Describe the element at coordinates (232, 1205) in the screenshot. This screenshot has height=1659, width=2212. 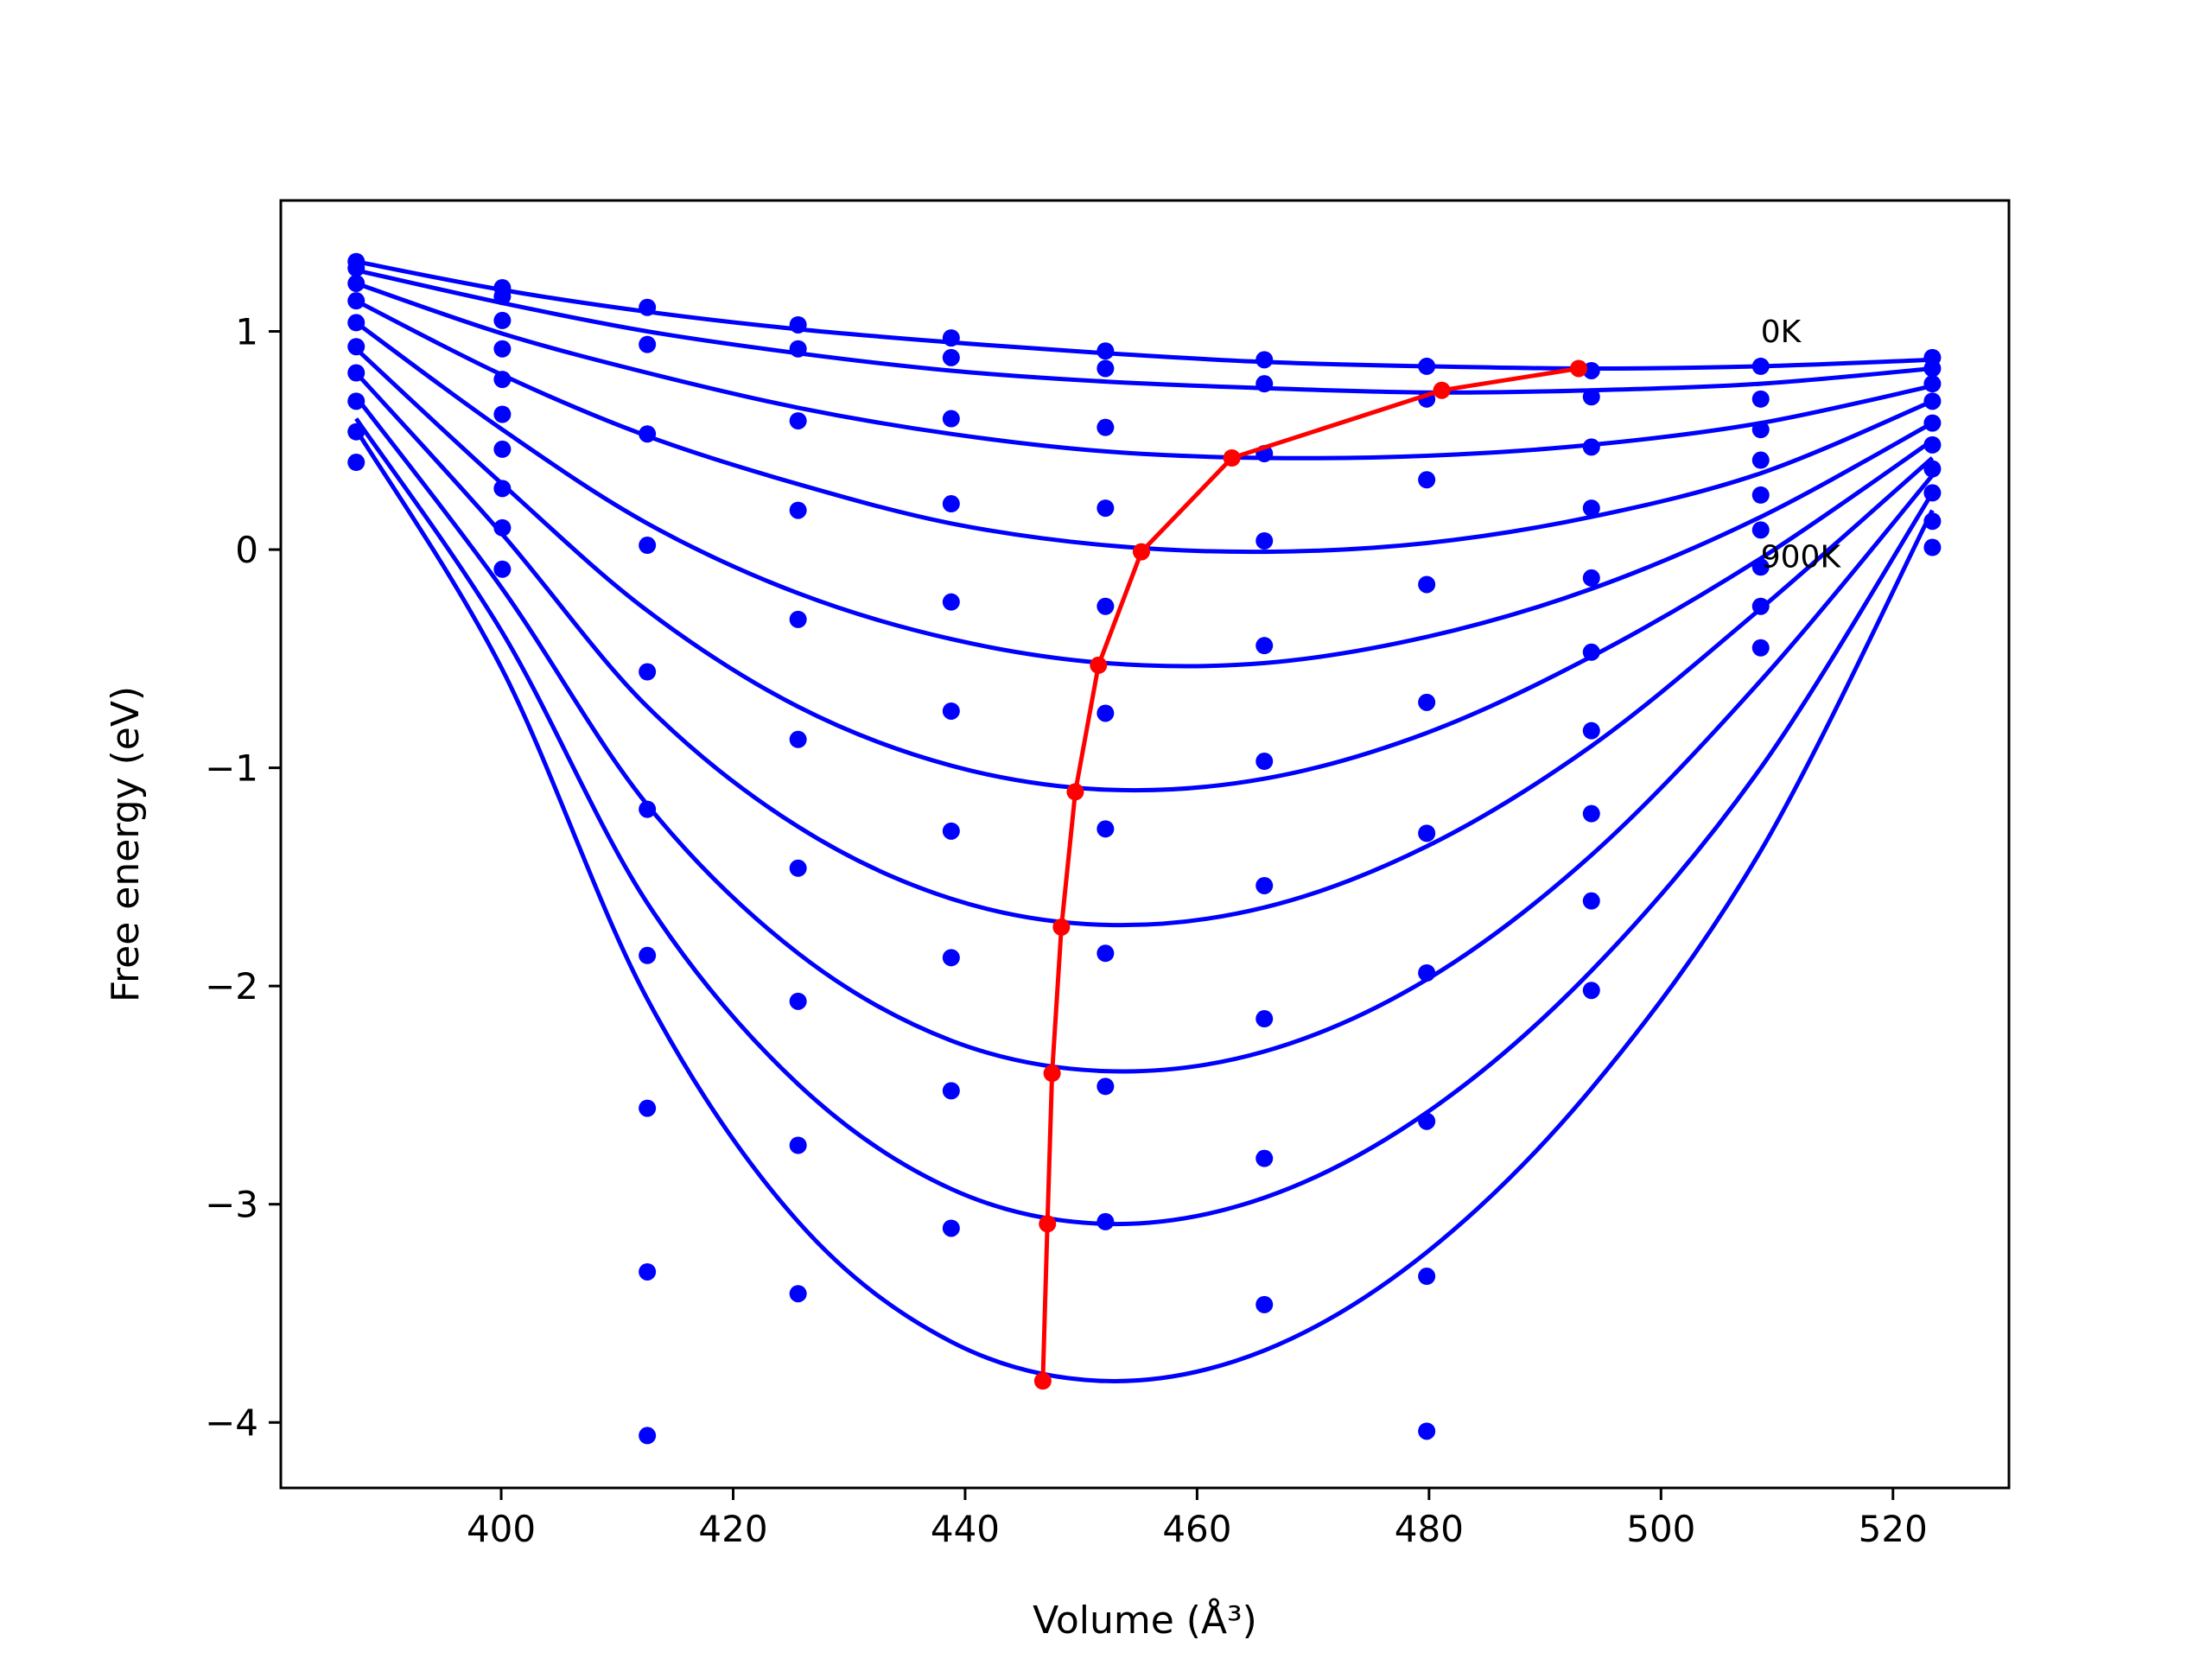
I see `y-tick-label: −3` at that location.